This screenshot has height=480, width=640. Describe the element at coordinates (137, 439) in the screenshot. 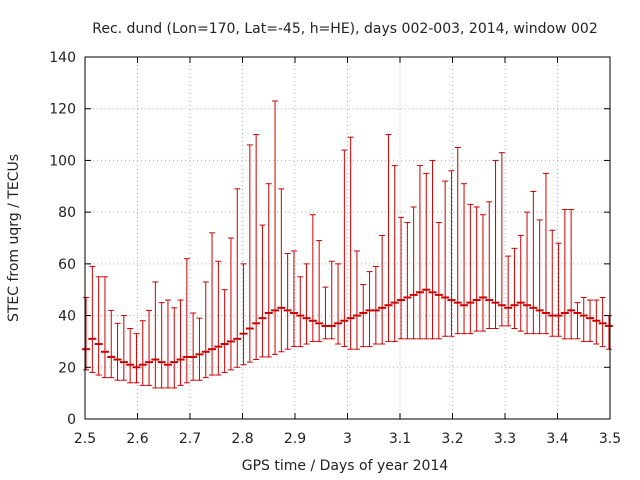

I see `x-tick-label: 2.6` at that location.